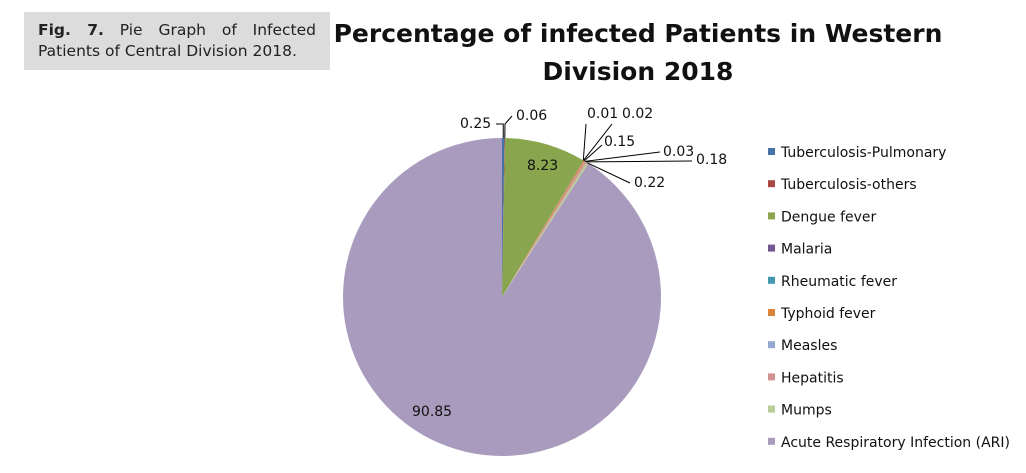 This screenshot has width=1026, height=473. Describe the element at coordinates (649, 183) in the screenshot. I see `data-label-8: 0.22` at that location.